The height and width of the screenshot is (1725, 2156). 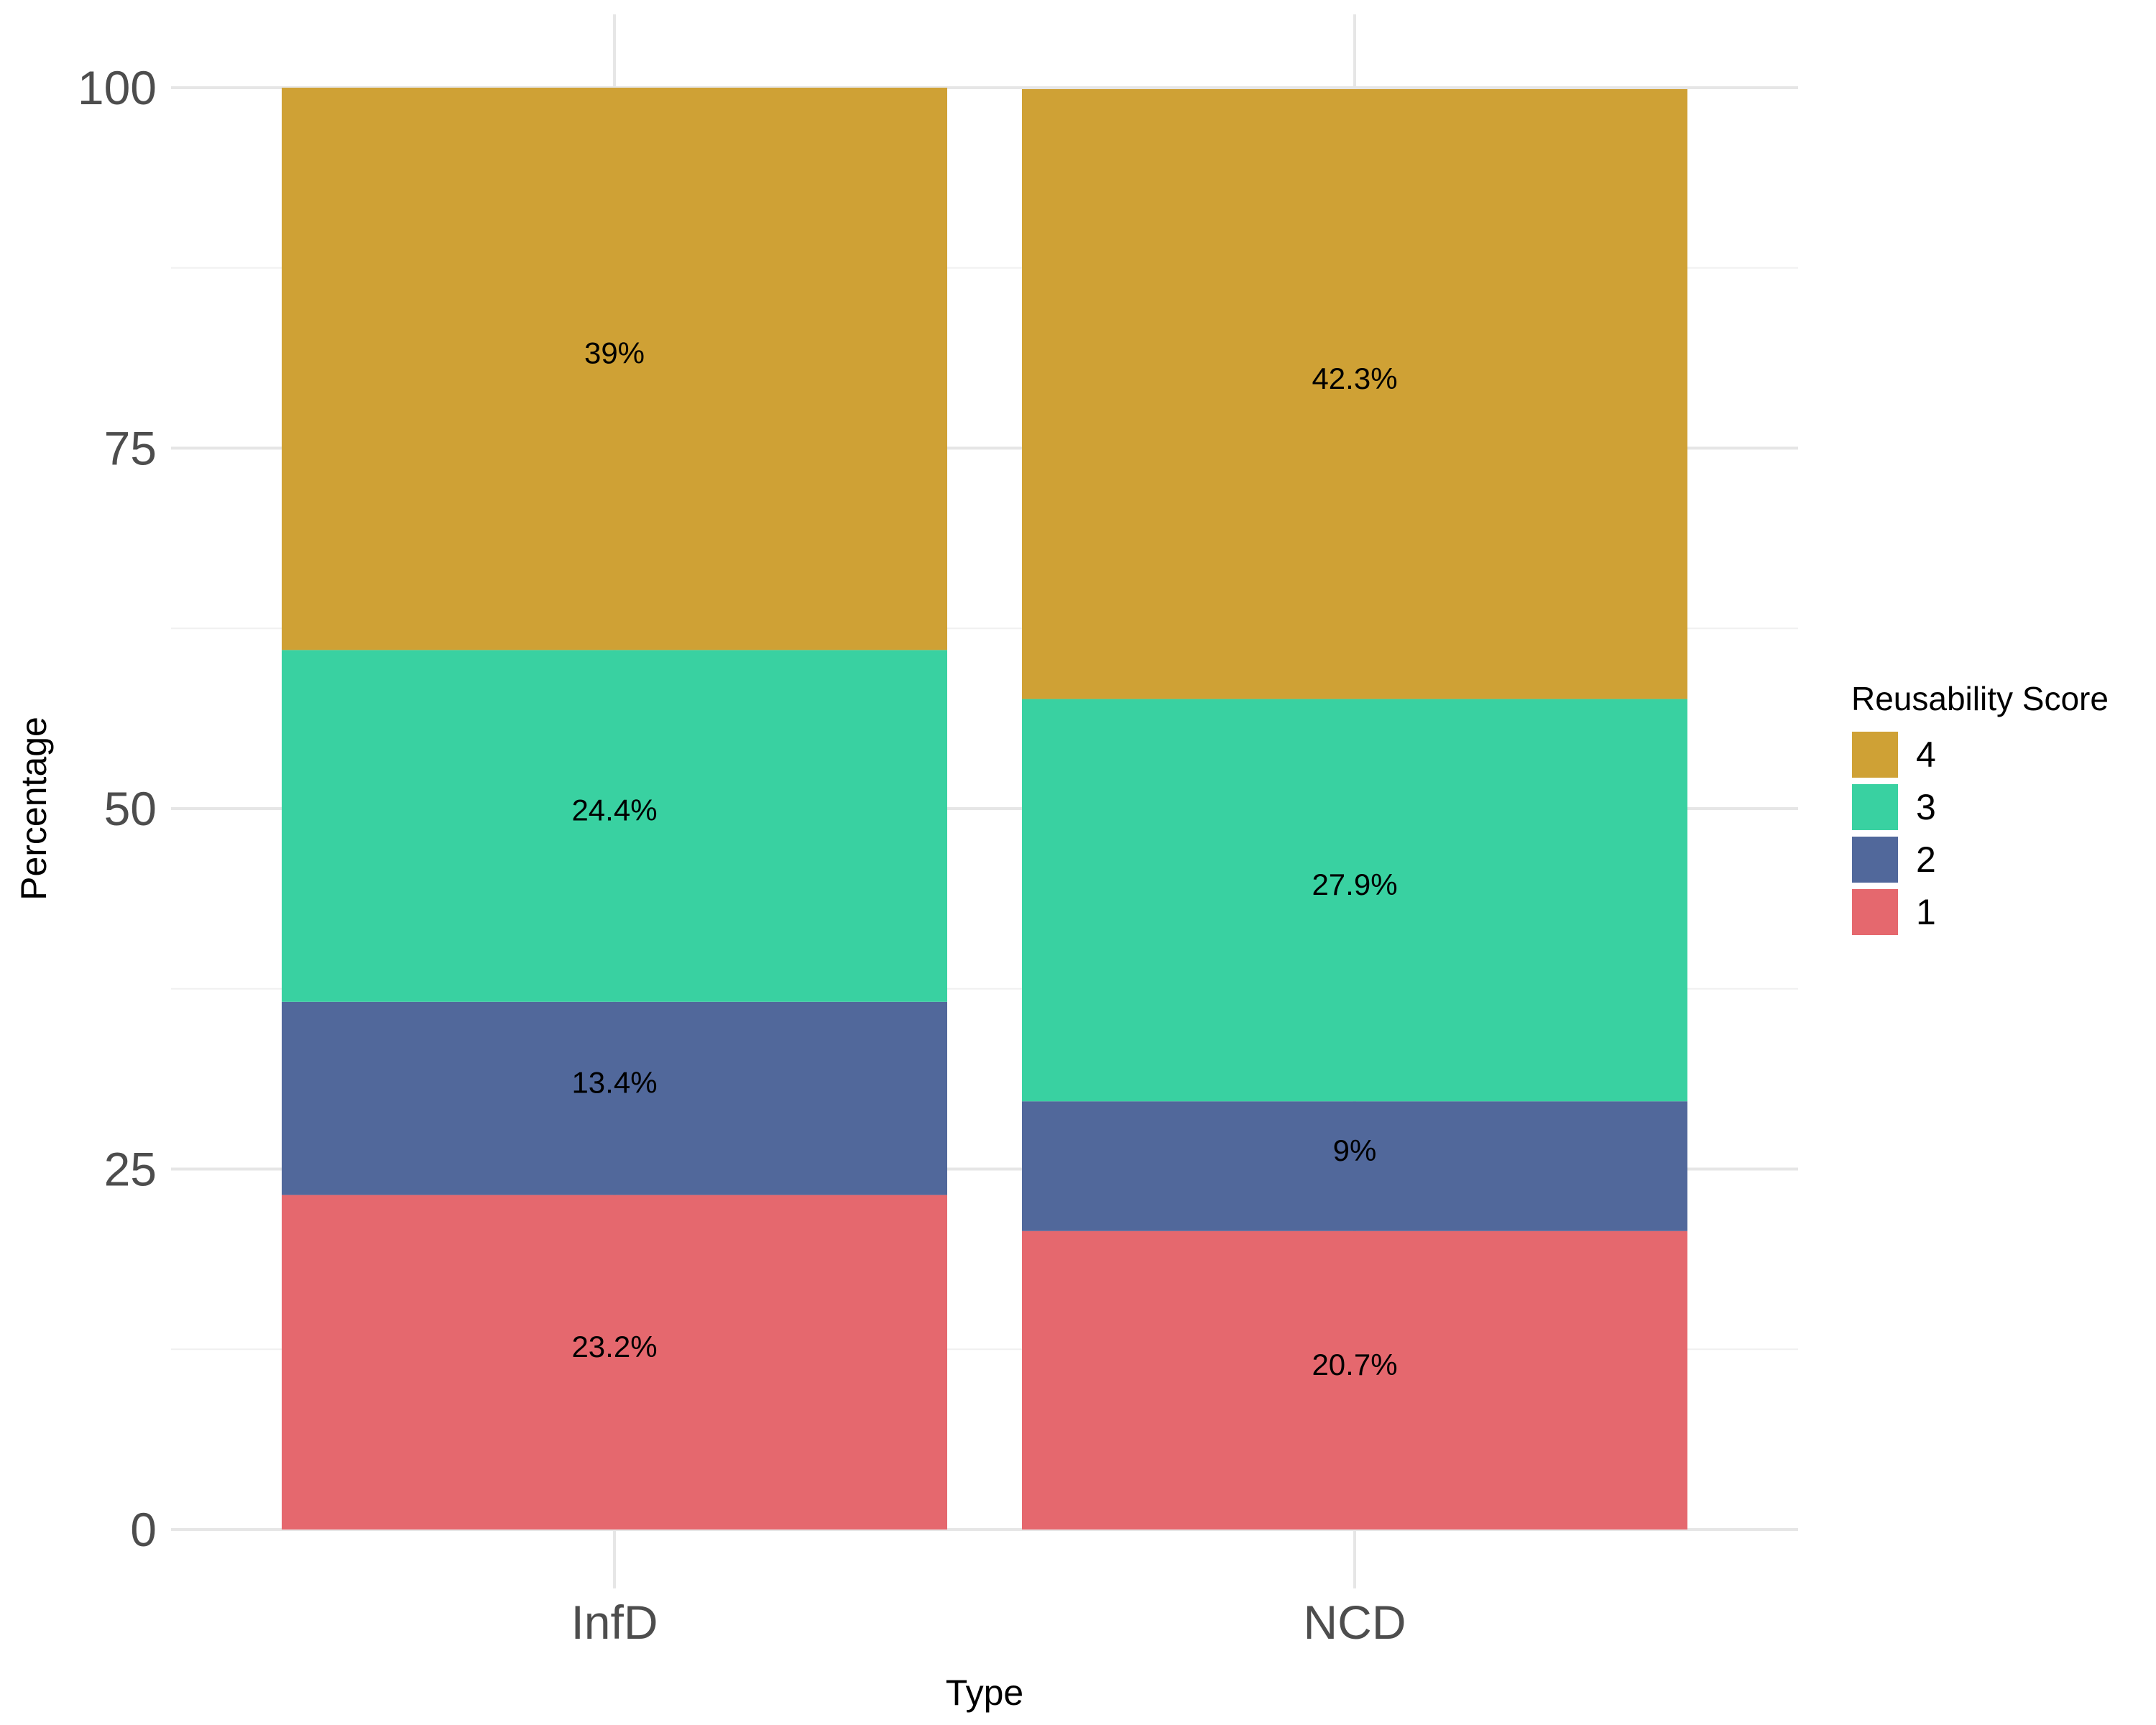 I want to click on data-label-InfD-4: 39%, so click(x=615, y=353).